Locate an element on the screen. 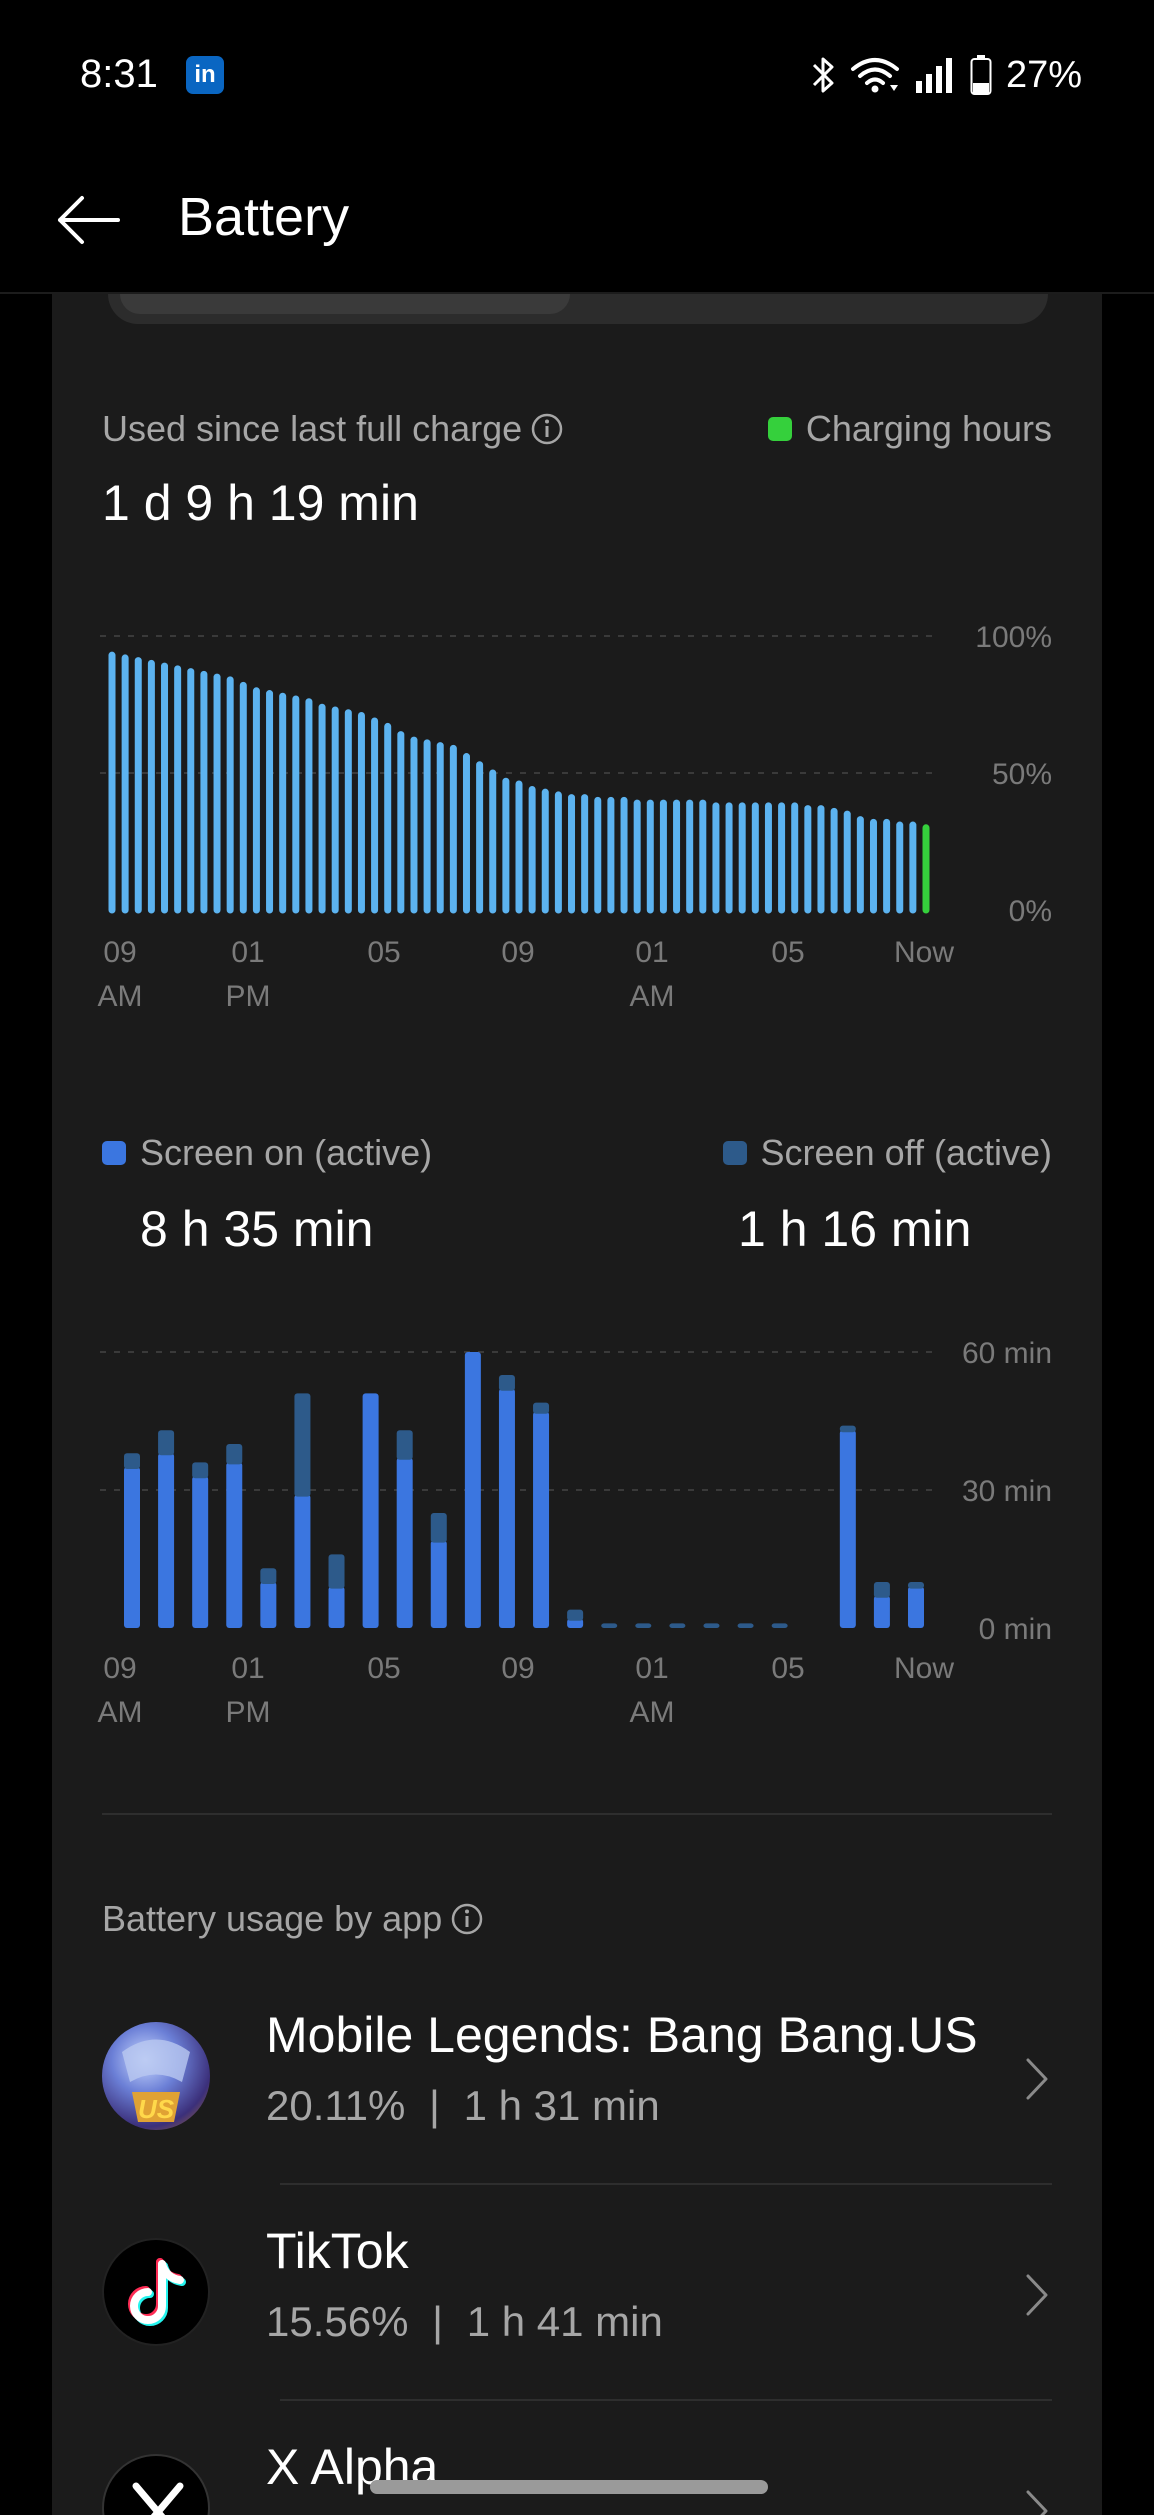 The height and width of the screenshot is (2515, 1154). screen-off-label: Screen off (active) is located at coordinates (906, 1152).